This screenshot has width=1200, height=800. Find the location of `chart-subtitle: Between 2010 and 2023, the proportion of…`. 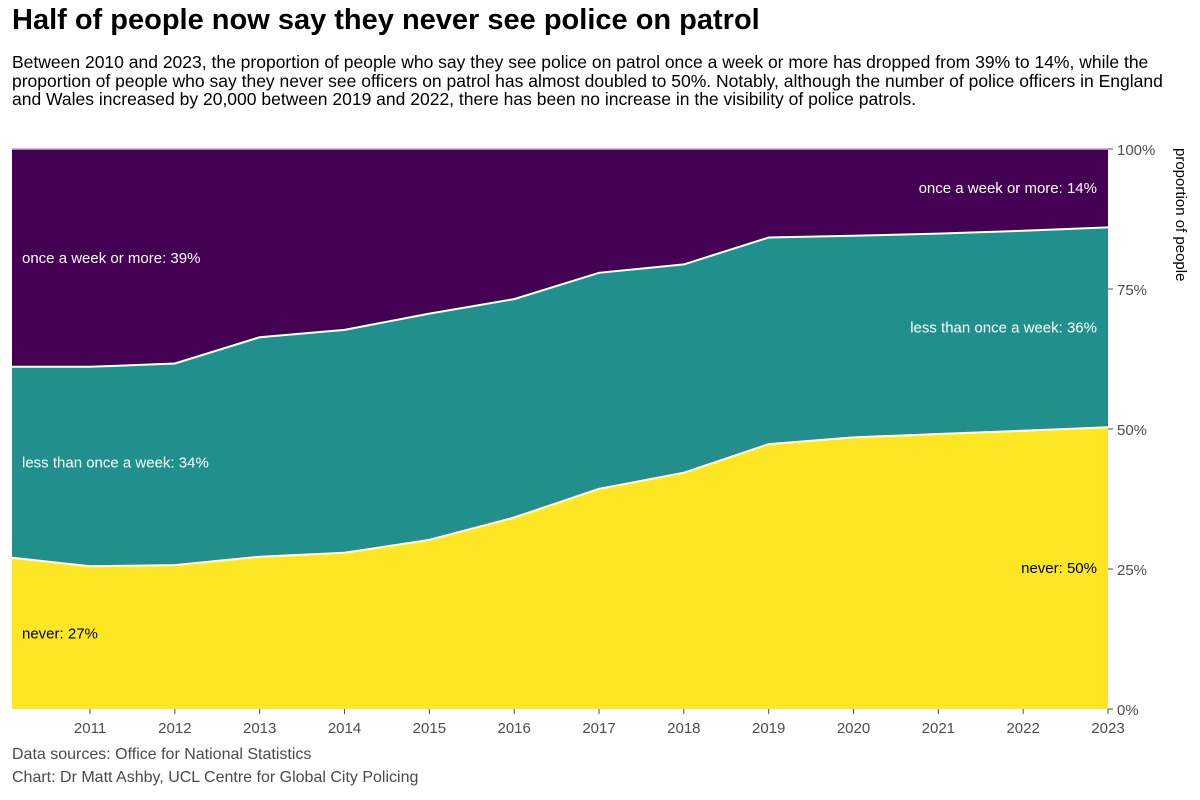

chart-subtitle: Between 2010 and 2023, the proportion of… is located at coordinates (587, 80).